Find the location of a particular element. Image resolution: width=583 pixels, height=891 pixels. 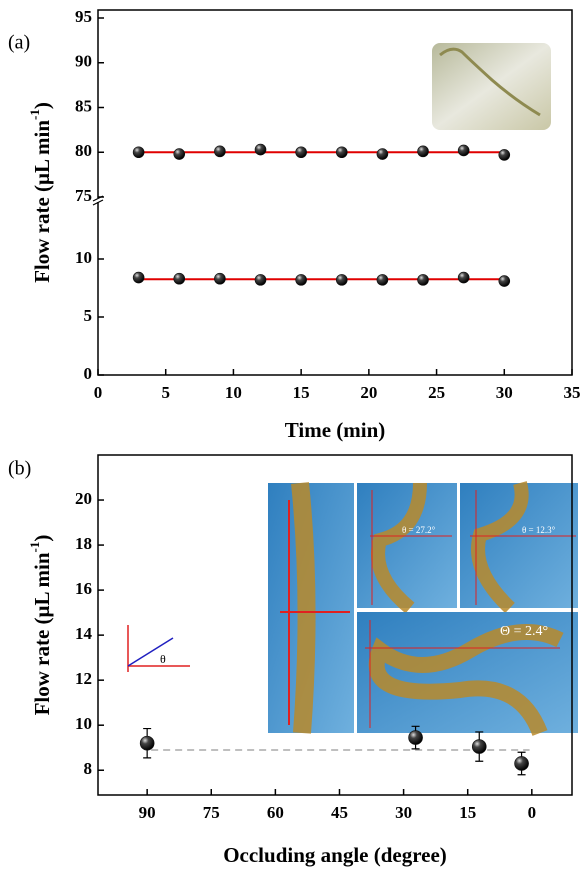

y-tick-label: 8 is located at coordinates (88, 768).